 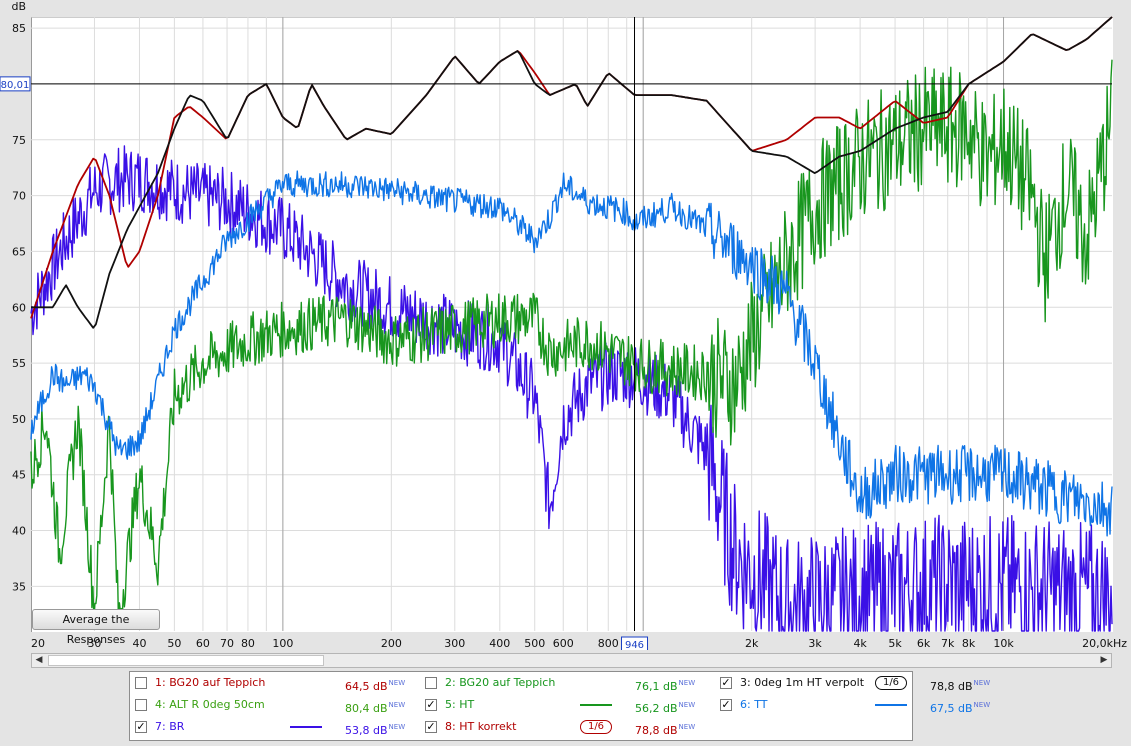 I want to click on cursor-x-readout: 946, so click(x=634, y=645).